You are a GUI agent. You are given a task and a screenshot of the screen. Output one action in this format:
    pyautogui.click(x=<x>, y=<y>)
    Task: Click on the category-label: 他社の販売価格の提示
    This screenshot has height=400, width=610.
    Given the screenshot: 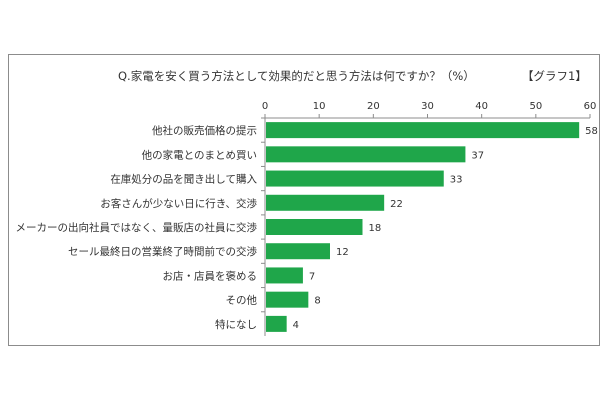 What is the action you would take?
    pyautogui.click(x=204, y=130)
    